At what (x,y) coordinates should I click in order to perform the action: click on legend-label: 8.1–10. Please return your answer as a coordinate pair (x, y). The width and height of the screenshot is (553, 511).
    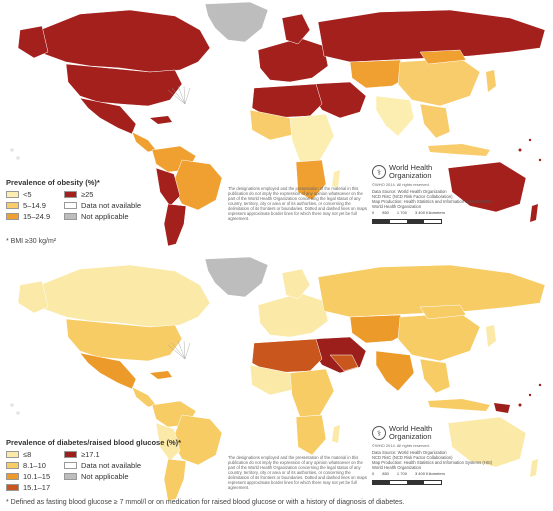
    Looking at the image, I should click on (34, 465).